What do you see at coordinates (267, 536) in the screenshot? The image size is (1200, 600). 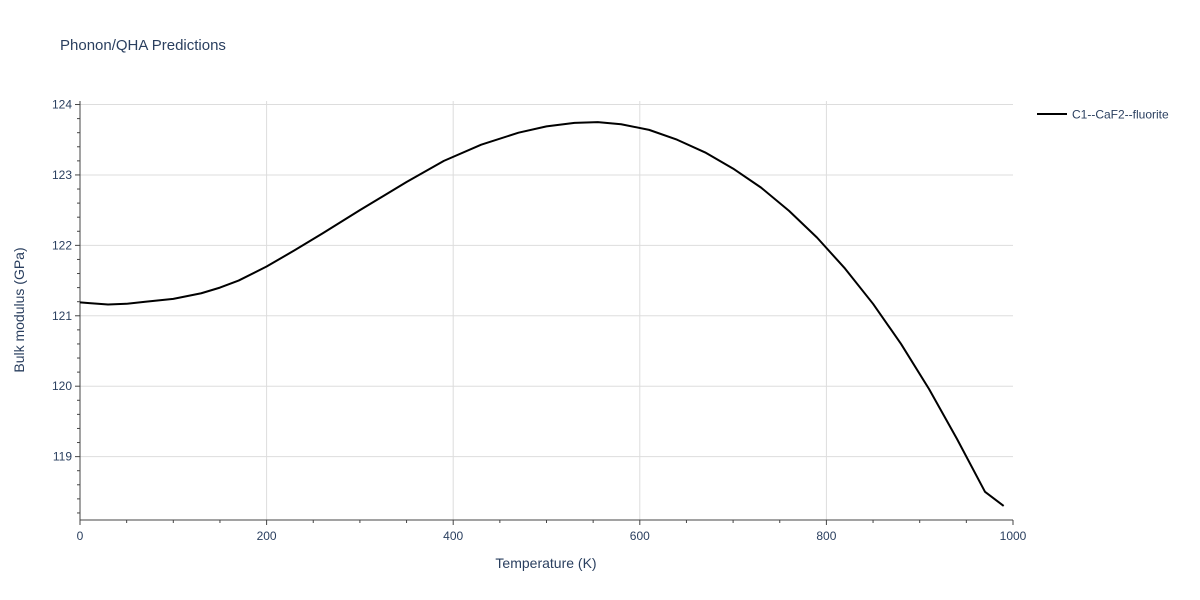 I see `x-tick-label: 200` at bounding box center [267, 536].